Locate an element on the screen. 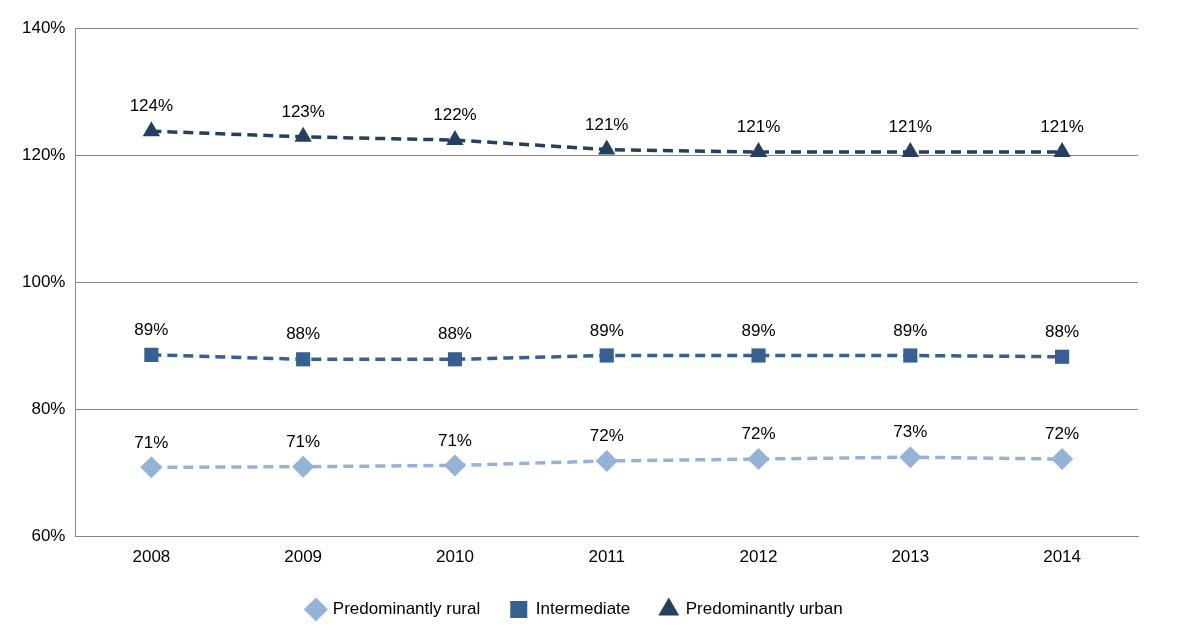  data-label: 122% is located at coordinates (455, 115).